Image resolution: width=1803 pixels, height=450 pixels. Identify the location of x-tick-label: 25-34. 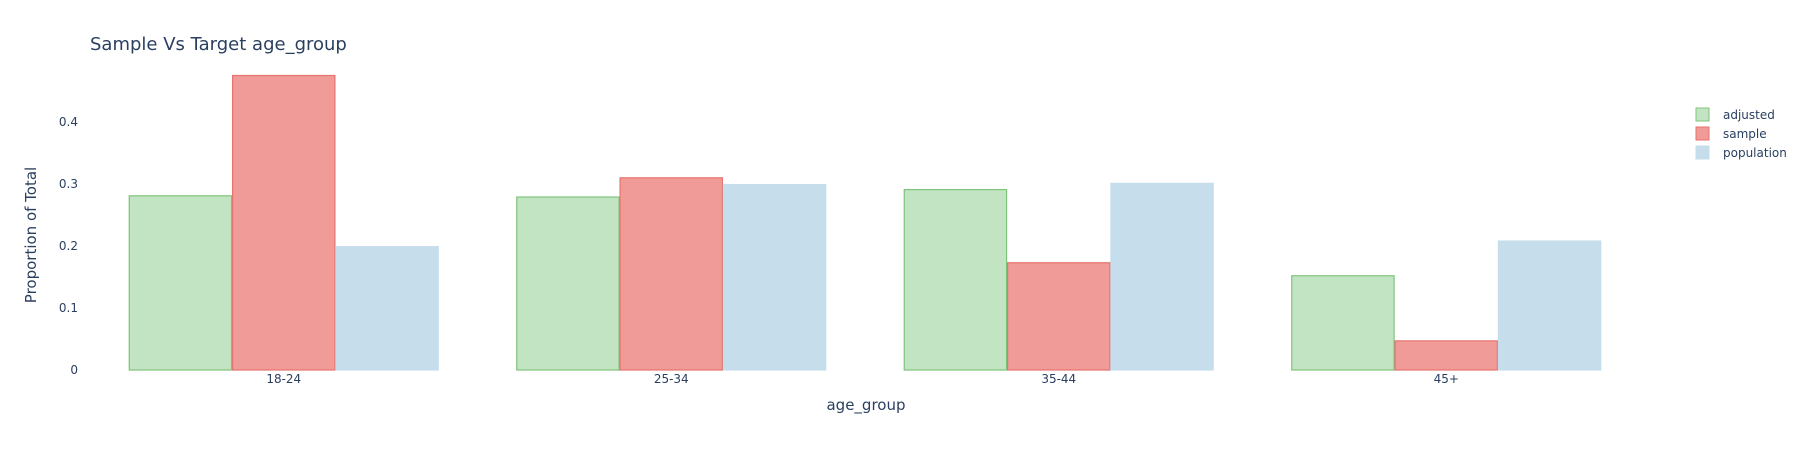
(671, 379).